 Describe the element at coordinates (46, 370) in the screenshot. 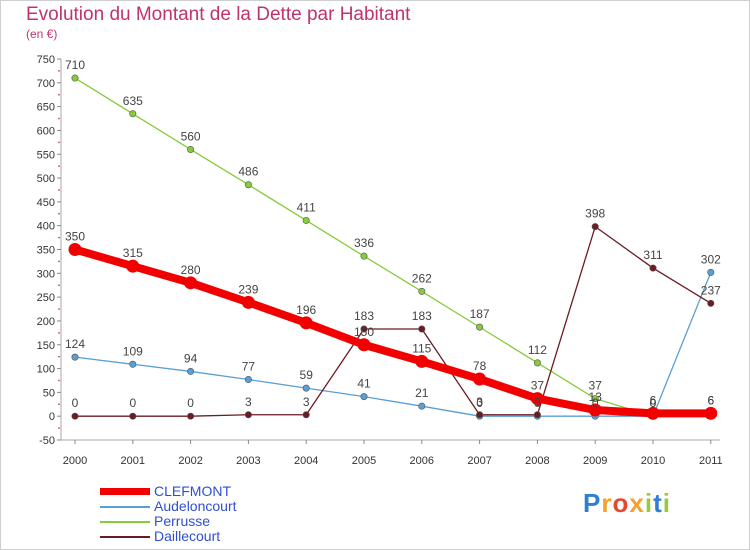

I see `y-tick-label: 100` at that location.